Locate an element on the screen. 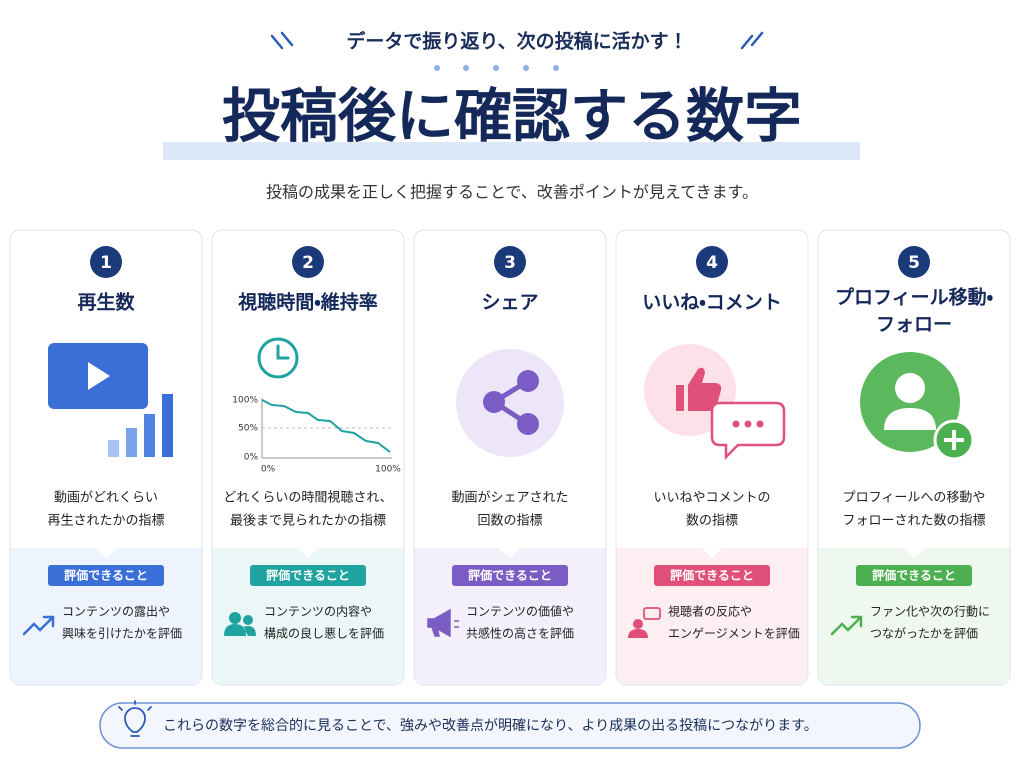 This screenshot has width=1024, height=768. dots is located at coordinates (496, 68).